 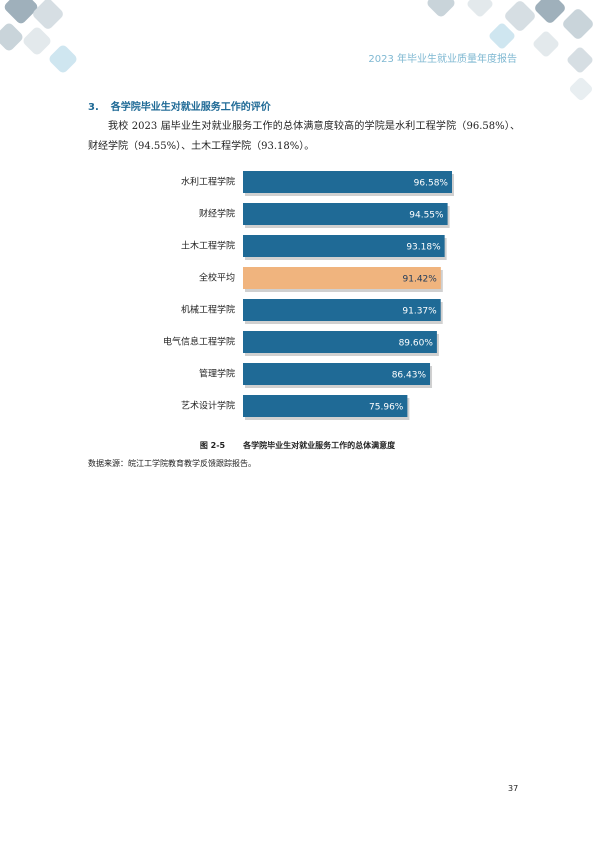 I want to click on category-label: 土木工程学院, so click(x=208, y=246).